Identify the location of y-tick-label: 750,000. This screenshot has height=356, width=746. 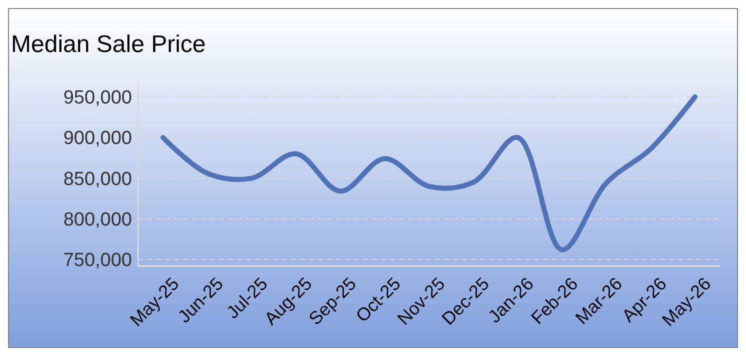
(97, 261).